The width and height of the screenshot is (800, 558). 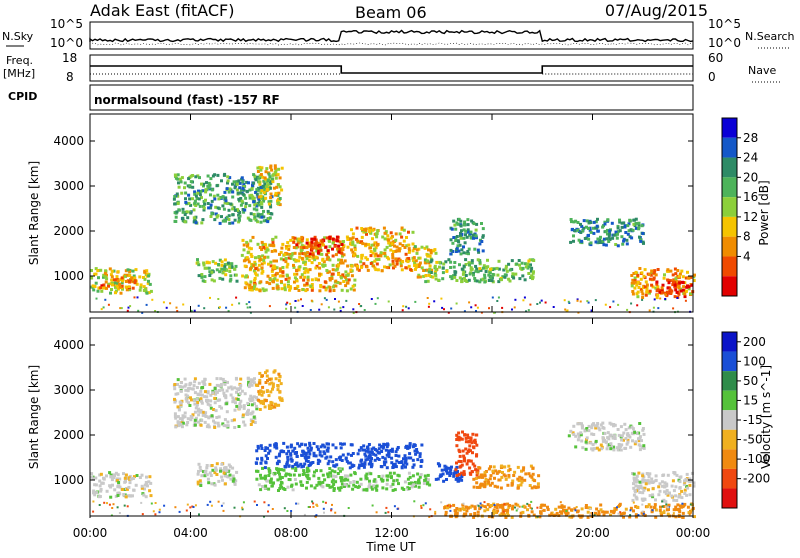 What do you see at coordinates (750, 177) in the screenshot?
I see `colorbar-tick-label: 20` at bounding box center [750, 177].